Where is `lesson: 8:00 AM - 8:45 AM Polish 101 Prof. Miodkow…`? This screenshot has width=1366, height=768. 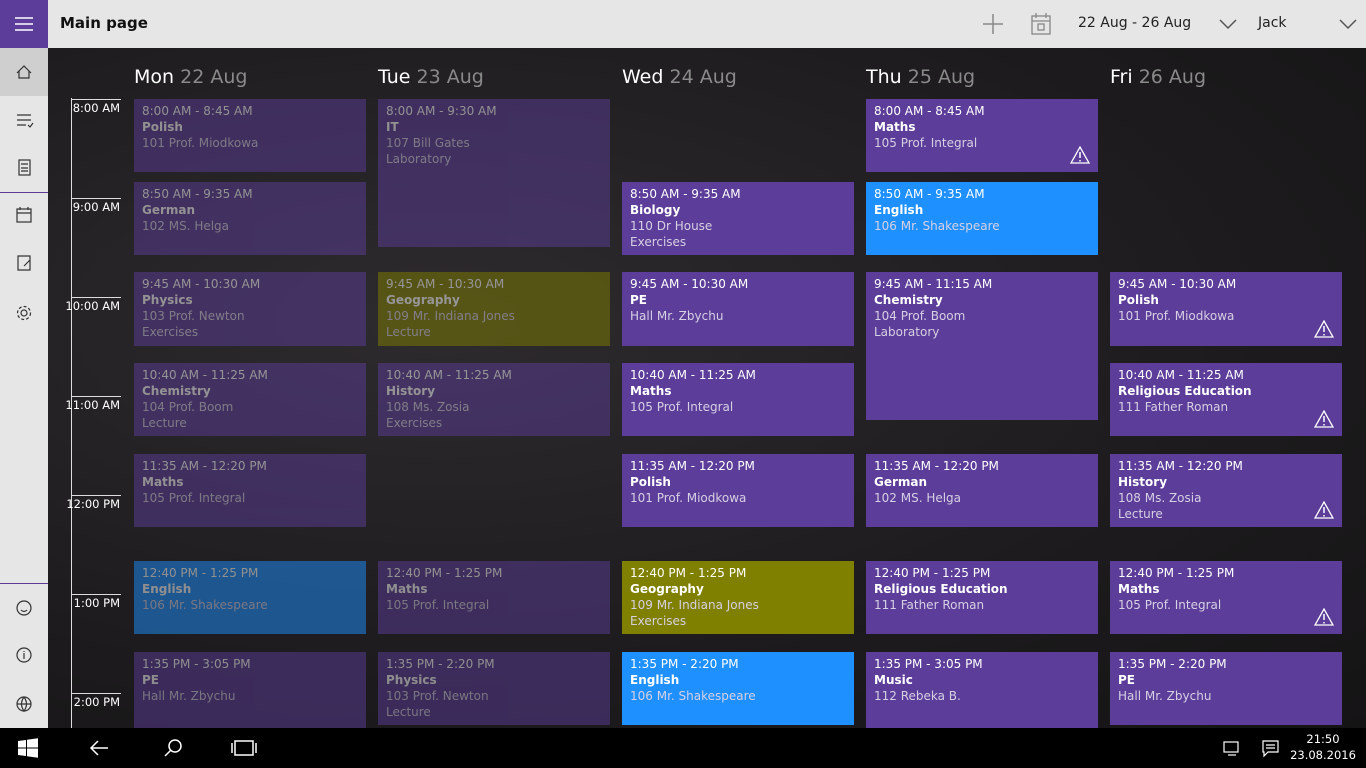
lesson: 8:00 AM - 8:45 AM Polish 101 Prof. Miodkow… is located at coordinates (250, 136).